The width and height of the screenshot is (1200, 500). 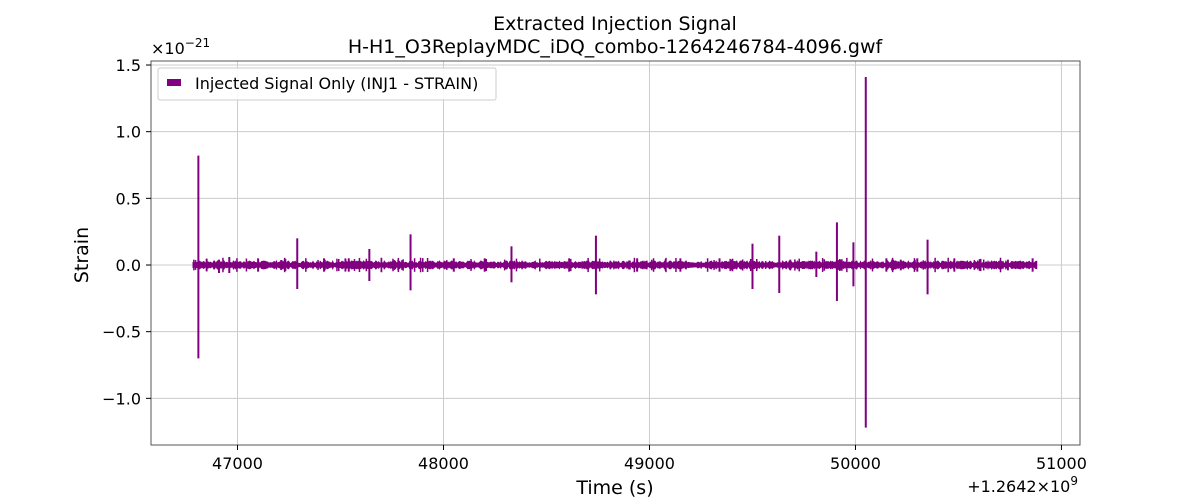 What do you see at coordinates (128, 265) in the screenshot?
I see `y-tick-label: 0.0` at bounding box center [128, 265].